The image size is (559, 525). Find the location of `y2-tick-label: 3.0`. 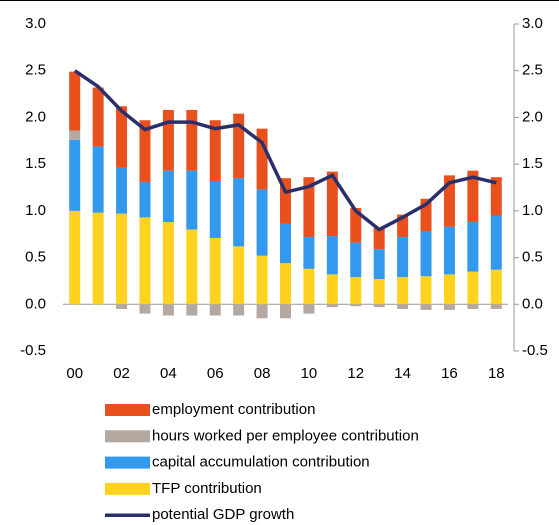

y2-tick-label: 3.0 is located at coordinates (532, 23).